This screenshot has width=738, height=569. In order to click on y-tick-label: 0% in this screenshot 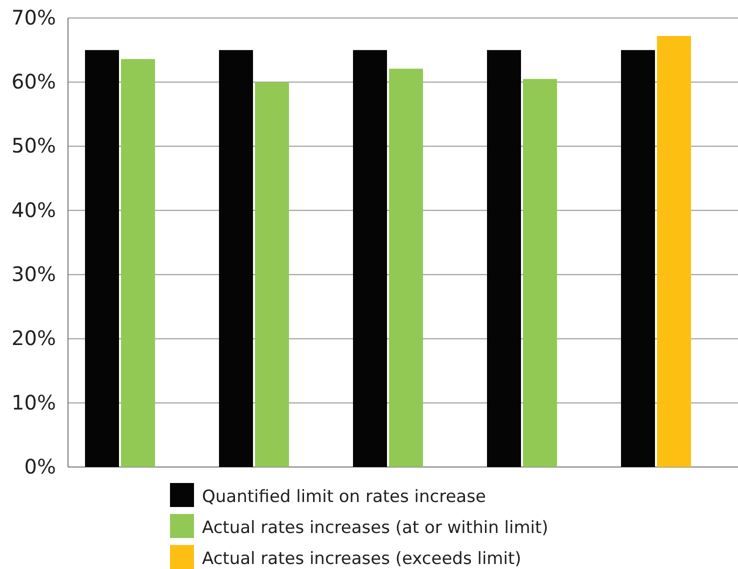, I will do `click(40, 466)`.